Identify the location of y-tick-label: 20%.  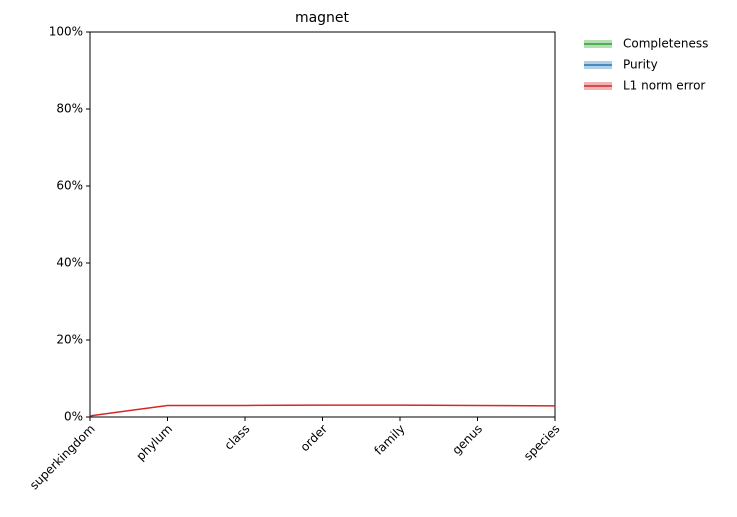
(69, 340).